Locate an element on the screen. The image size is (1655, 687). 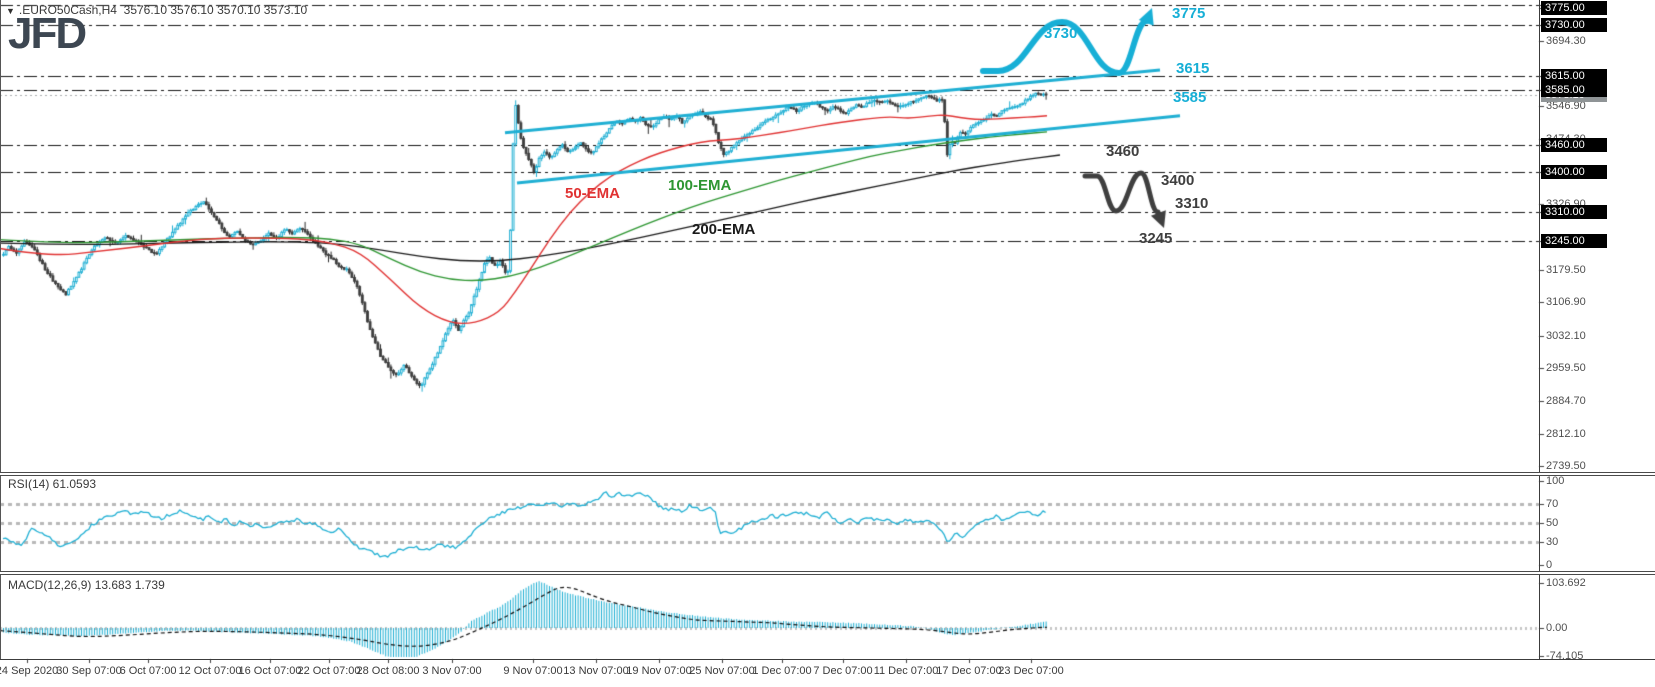
date-label: 11 Dec 07:00 is located at coordinates (906, 671).